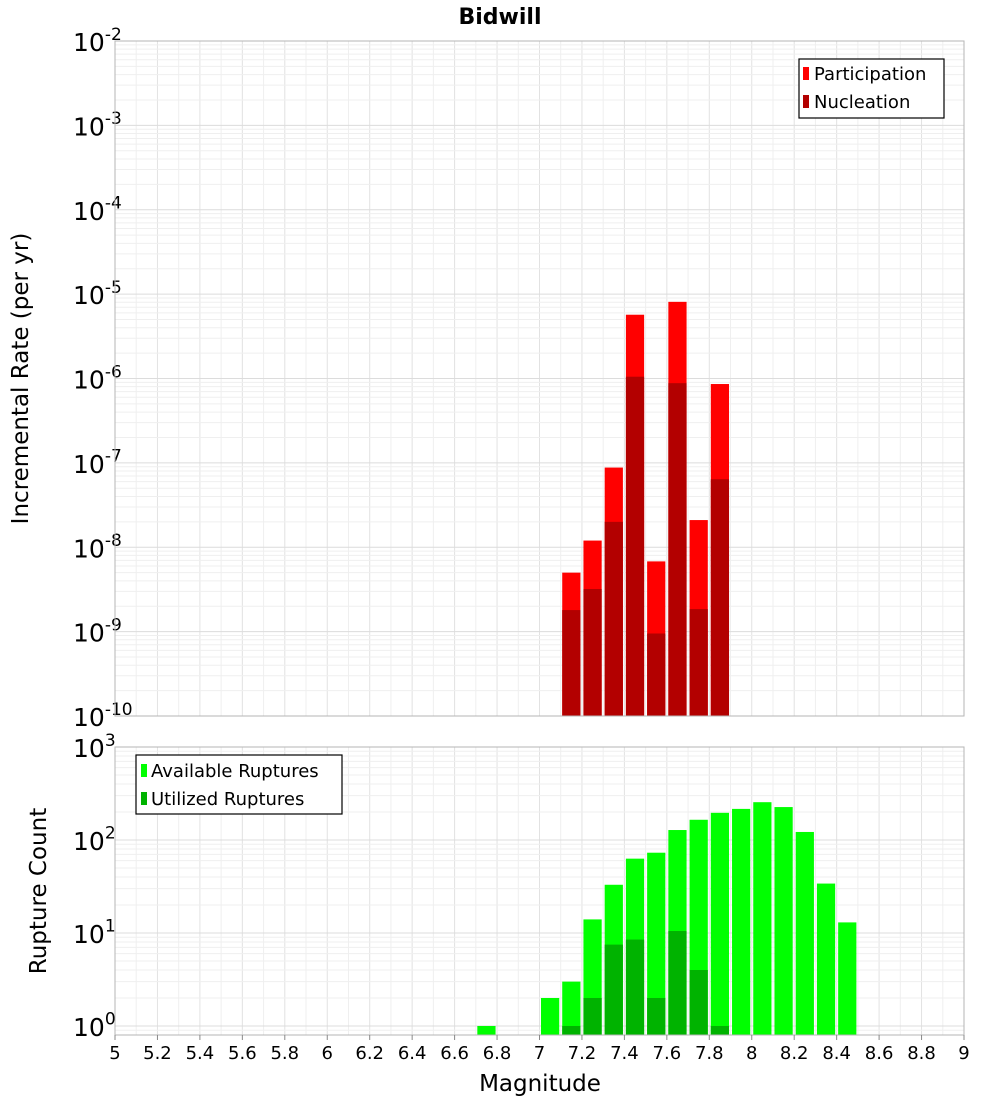 Image resolution: width=1000 pixels, height=1104 pixels. What do you see at coordinates (656, 1016) in the screenshot?
I see `bar-utilized-ruptures-7.55` at bounding box center [656, 1016].